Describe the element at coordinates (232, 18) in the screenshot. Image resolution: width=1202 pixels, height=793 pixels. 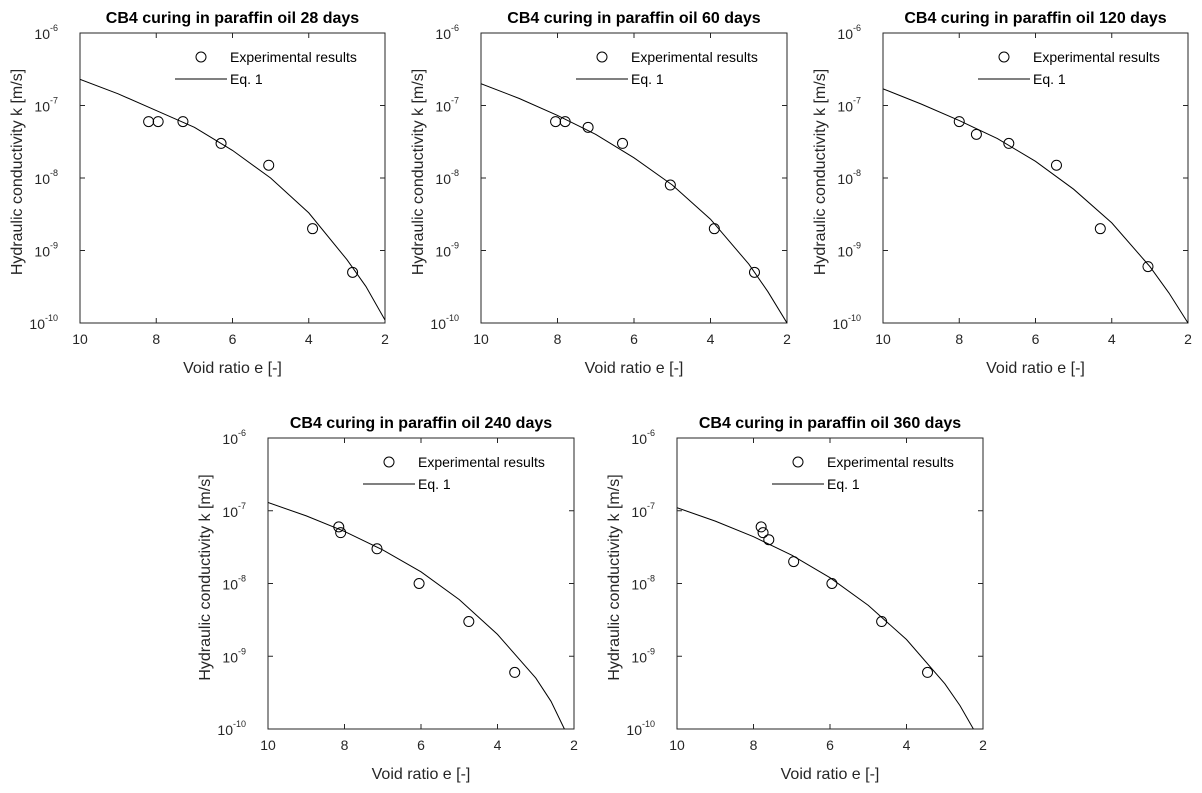
I see `chart-title: CB4 curing in paraffin oil 28 days` at that location.